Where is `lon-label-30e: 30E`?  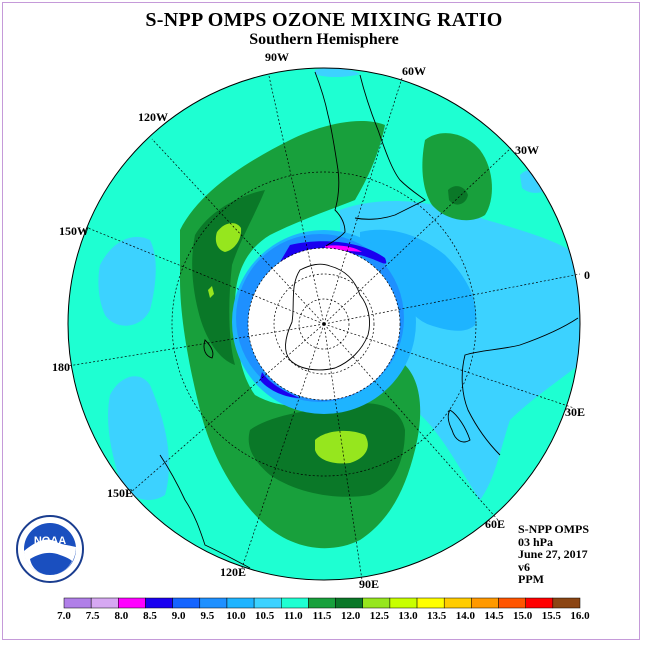
lon-label-30e: 30E is located at coordinates (575, 412).